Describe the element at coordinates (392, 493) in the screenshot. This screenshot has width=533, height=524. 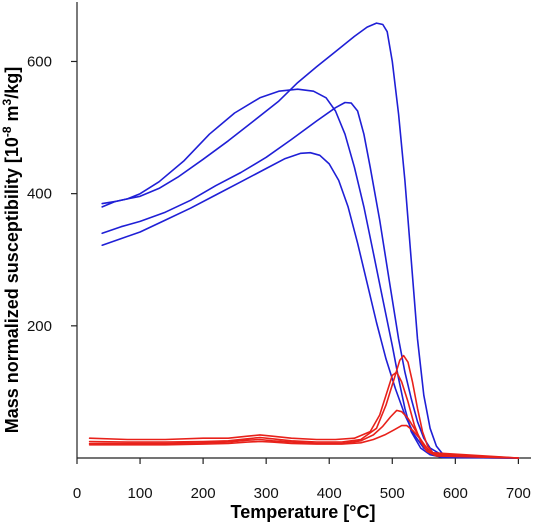
I see `x-tick-label: 500` at that location.